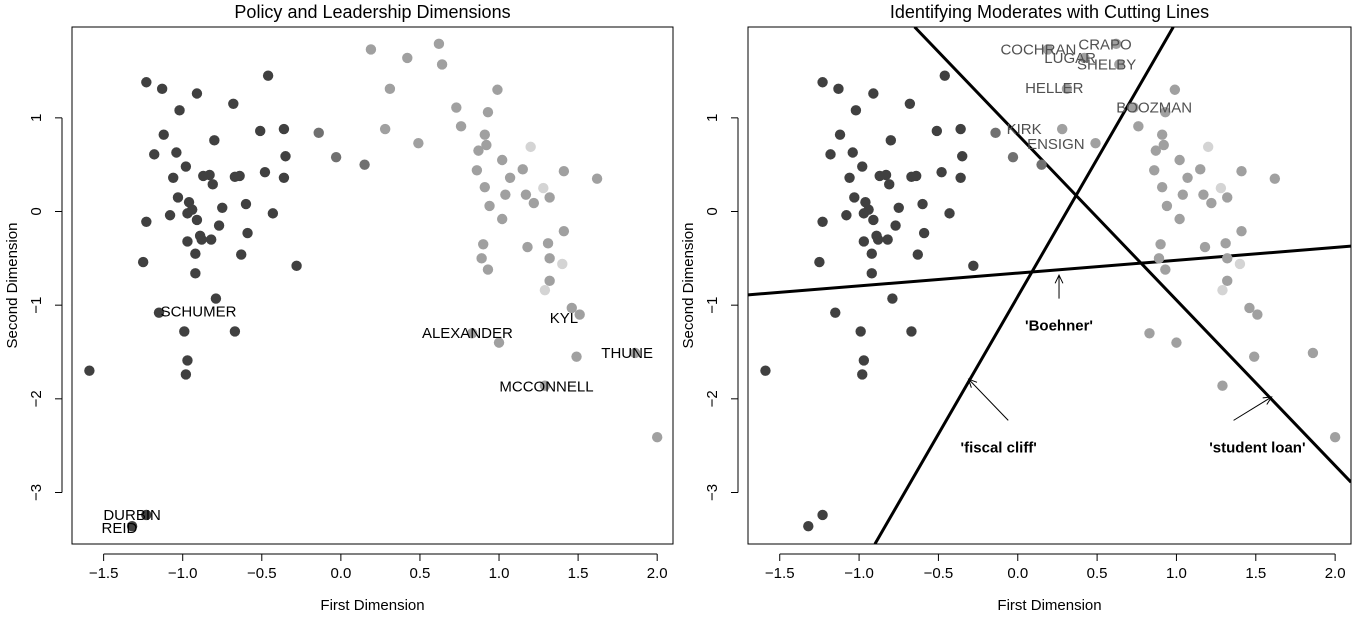 The image size is (1359, 620). I want to click on cutting-line-labels: 'Boehner' 'fiscal cliff' 'student loan', so click(1133, 365).